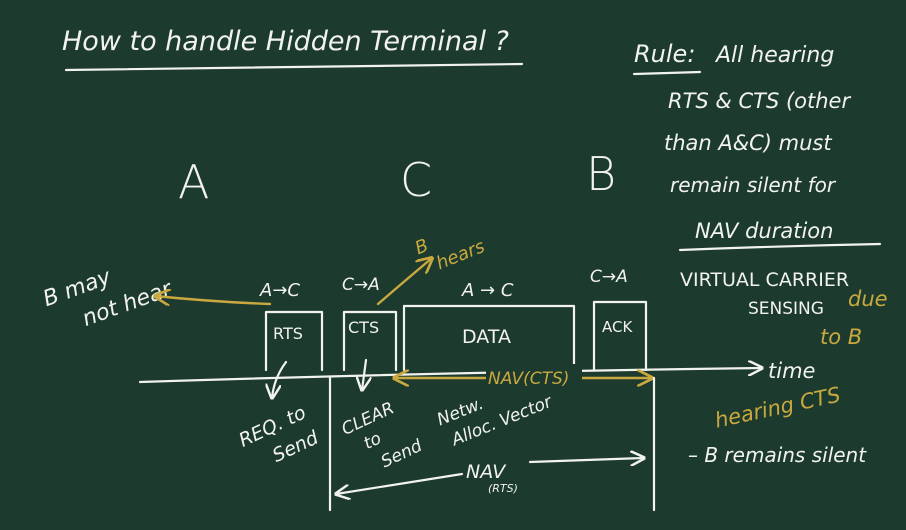  What do you see at coordinates (791, 371) in the screenshot?
I see `time-label: time` at bounding box center [791, 371].